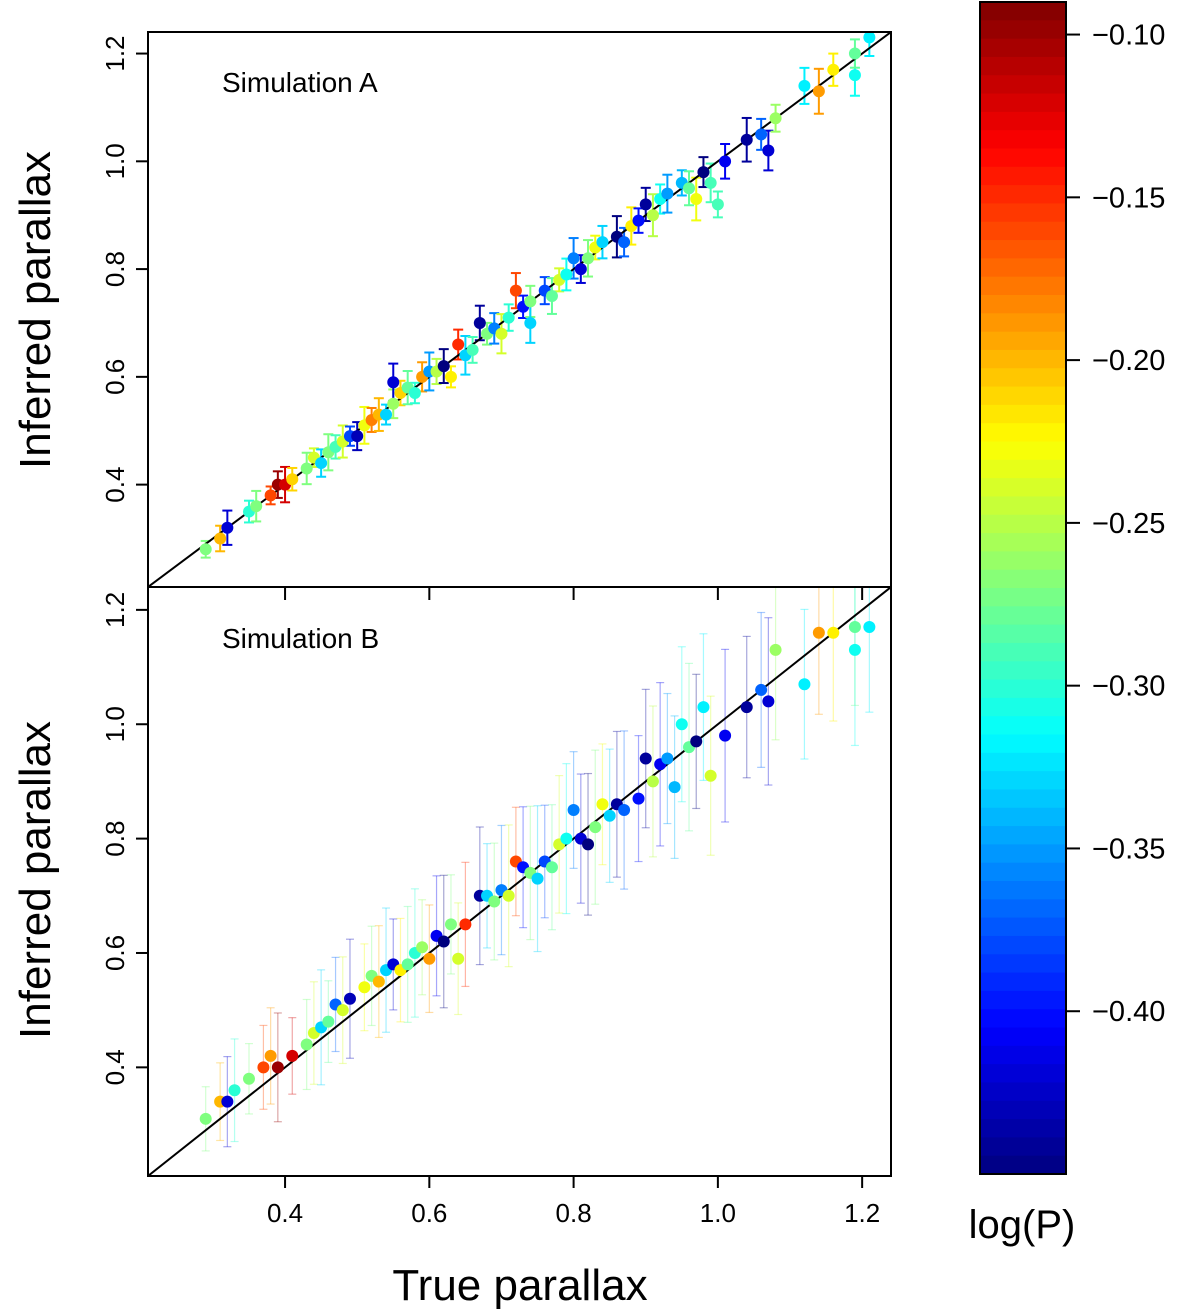  I want to click on y-axis-title-a: Inferred parallax, so click(35, 310).